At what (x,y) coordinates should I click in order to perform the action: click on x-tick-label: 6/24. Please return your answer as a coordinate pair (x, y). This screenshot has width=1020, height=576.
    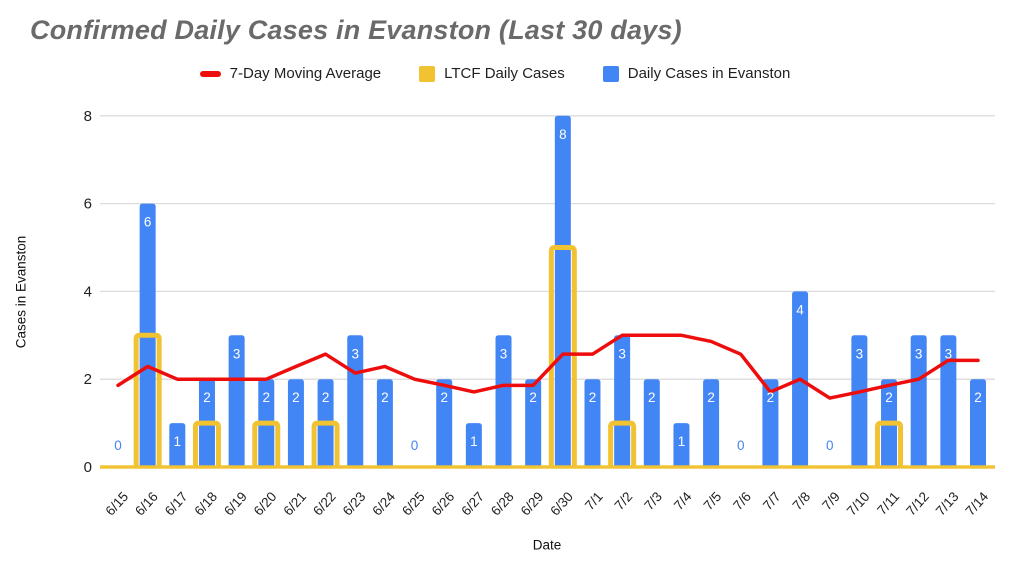
    Looking at the image, I should click on (383, 504).